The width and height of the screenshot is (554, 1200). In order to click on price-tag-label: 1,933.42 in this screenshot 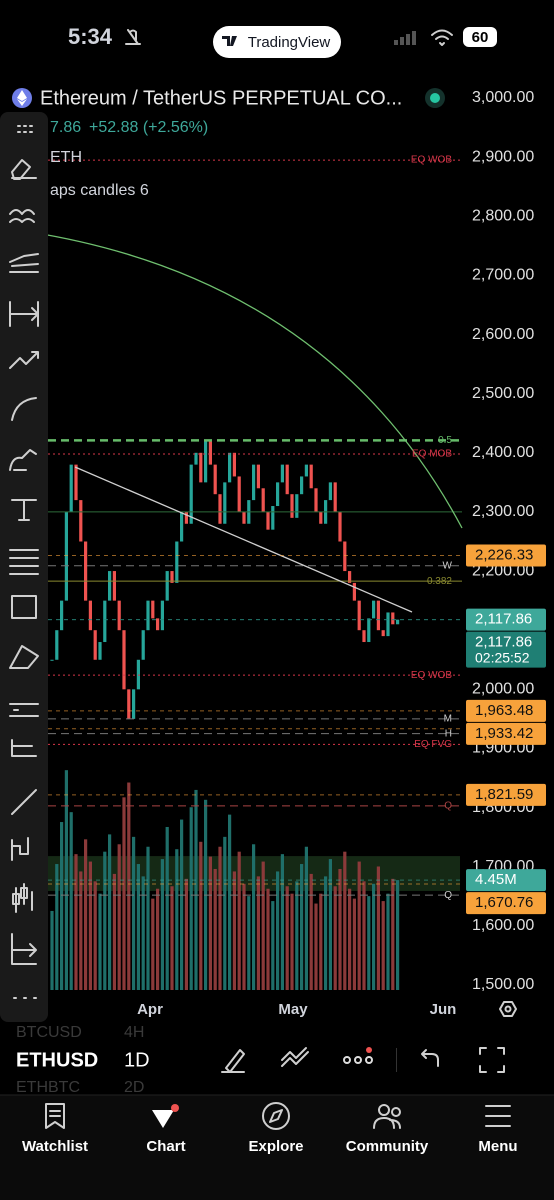, I will do `click(504, 733)`.